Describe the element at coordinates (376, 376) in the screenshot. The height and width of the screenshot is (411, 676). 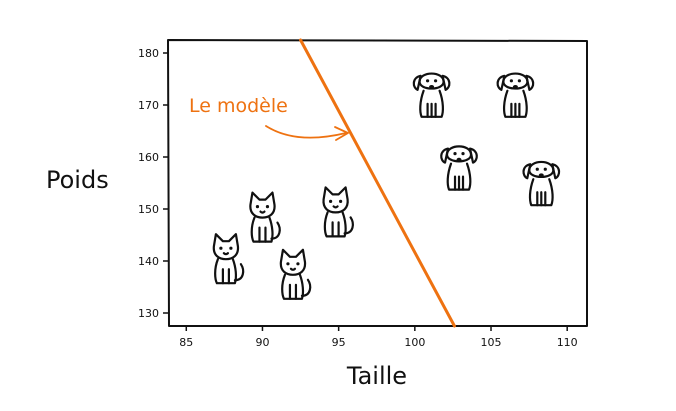
I see `x-axis-label: Taille` at that location.